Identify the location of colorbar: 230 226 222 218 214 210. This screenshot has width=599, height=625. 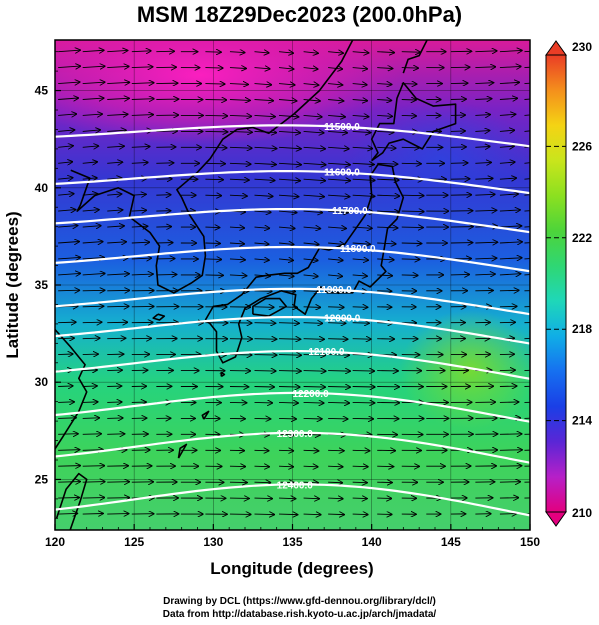
(568, 283).